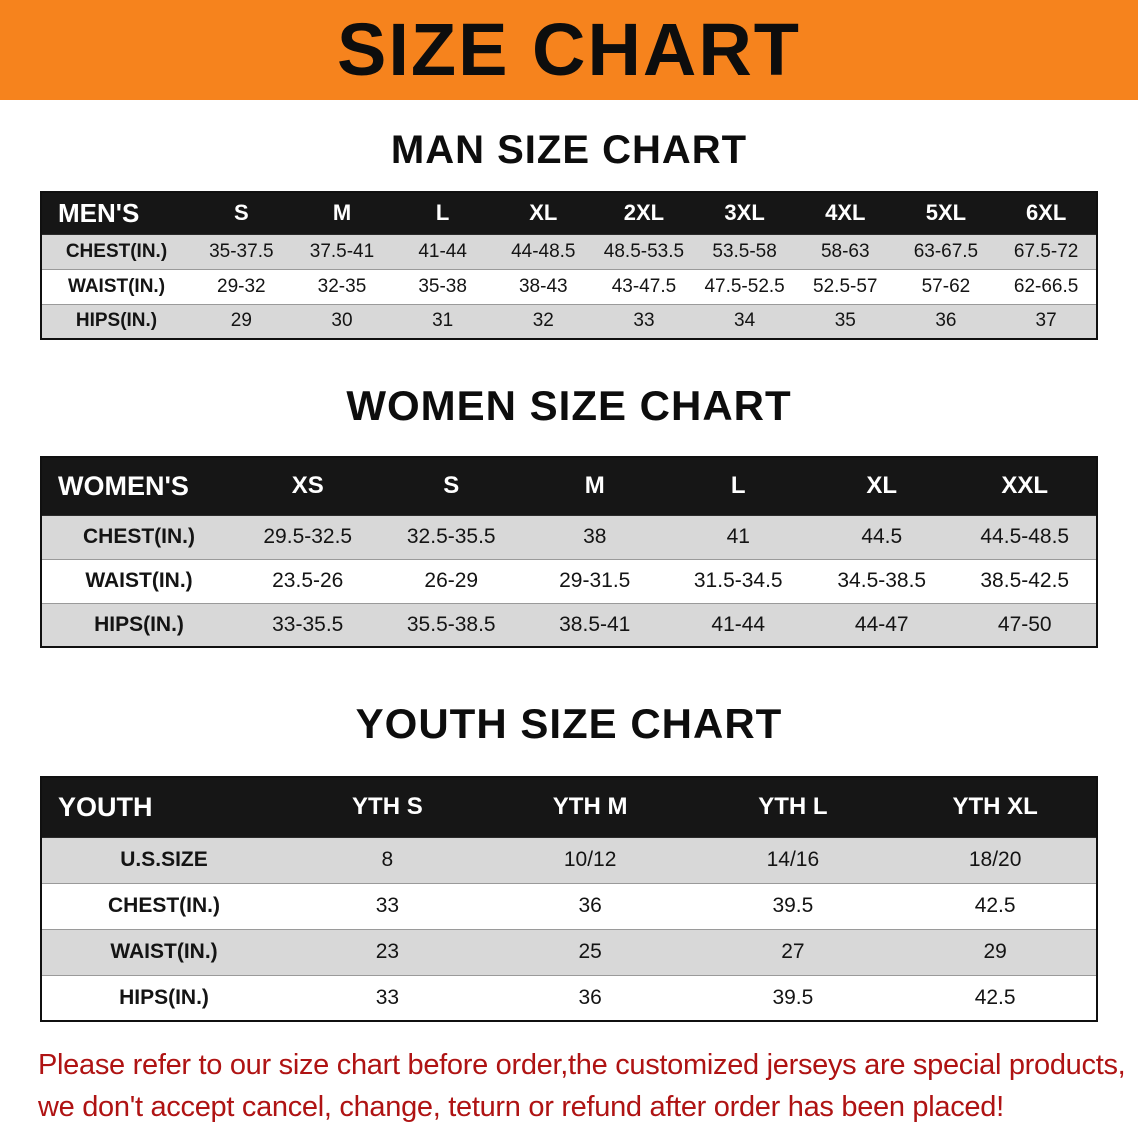 This screenshot has height=1132, width=1138. I want to click on size-value: 38.5-42.5, so click(1025, 581).